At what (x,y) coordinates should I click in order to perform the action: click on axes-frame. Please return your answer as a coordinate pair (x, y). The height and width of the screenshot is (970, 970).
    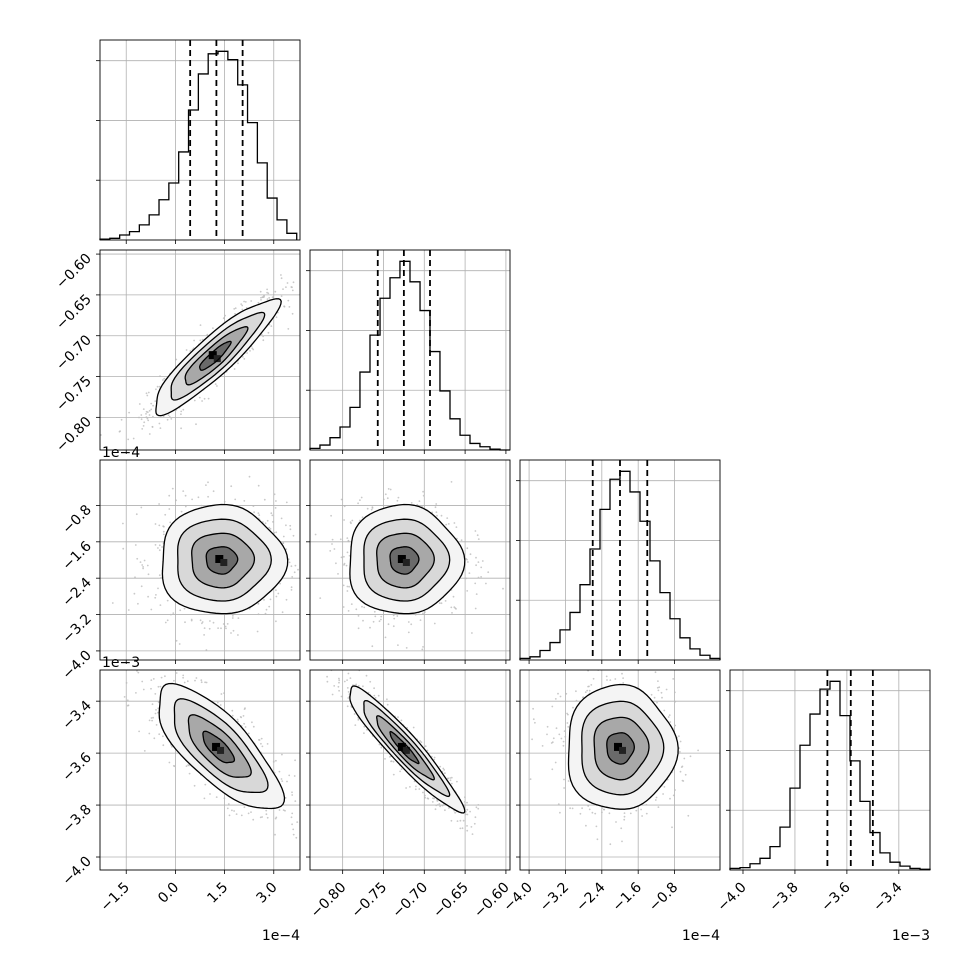
    Looking at the image, I should click on (200, 770).